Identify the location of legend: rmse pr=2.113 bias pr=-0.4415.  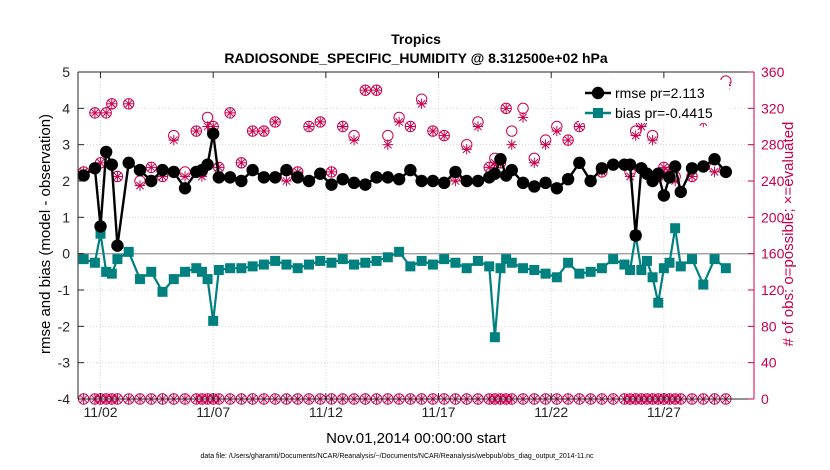
(654, 101).